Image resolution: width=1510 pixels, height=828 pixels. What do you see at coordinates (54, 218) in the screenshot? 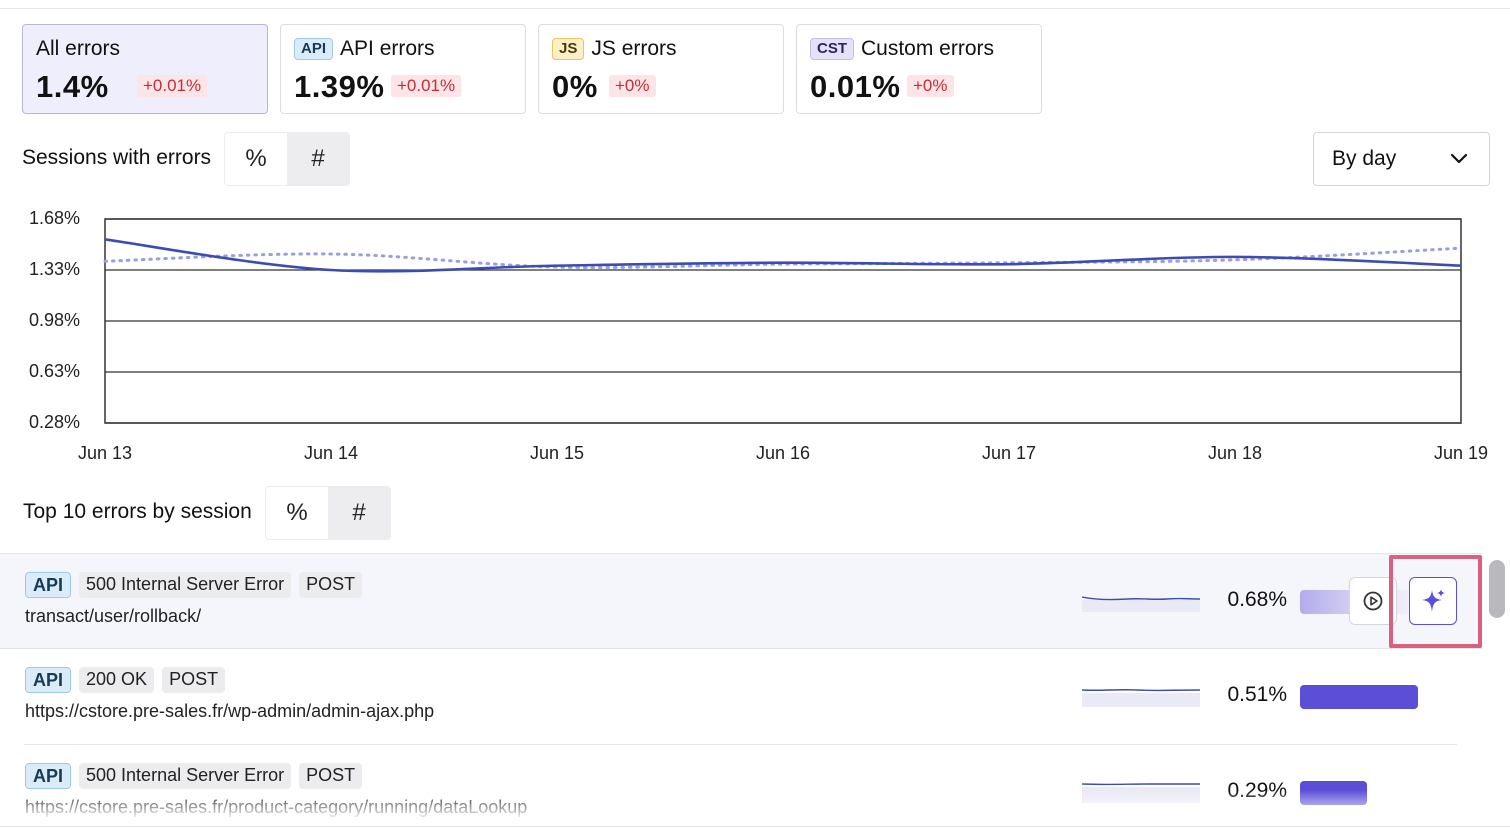
I see `chart-y-tick-label: 1.68%` at bounding box center [54, 218].